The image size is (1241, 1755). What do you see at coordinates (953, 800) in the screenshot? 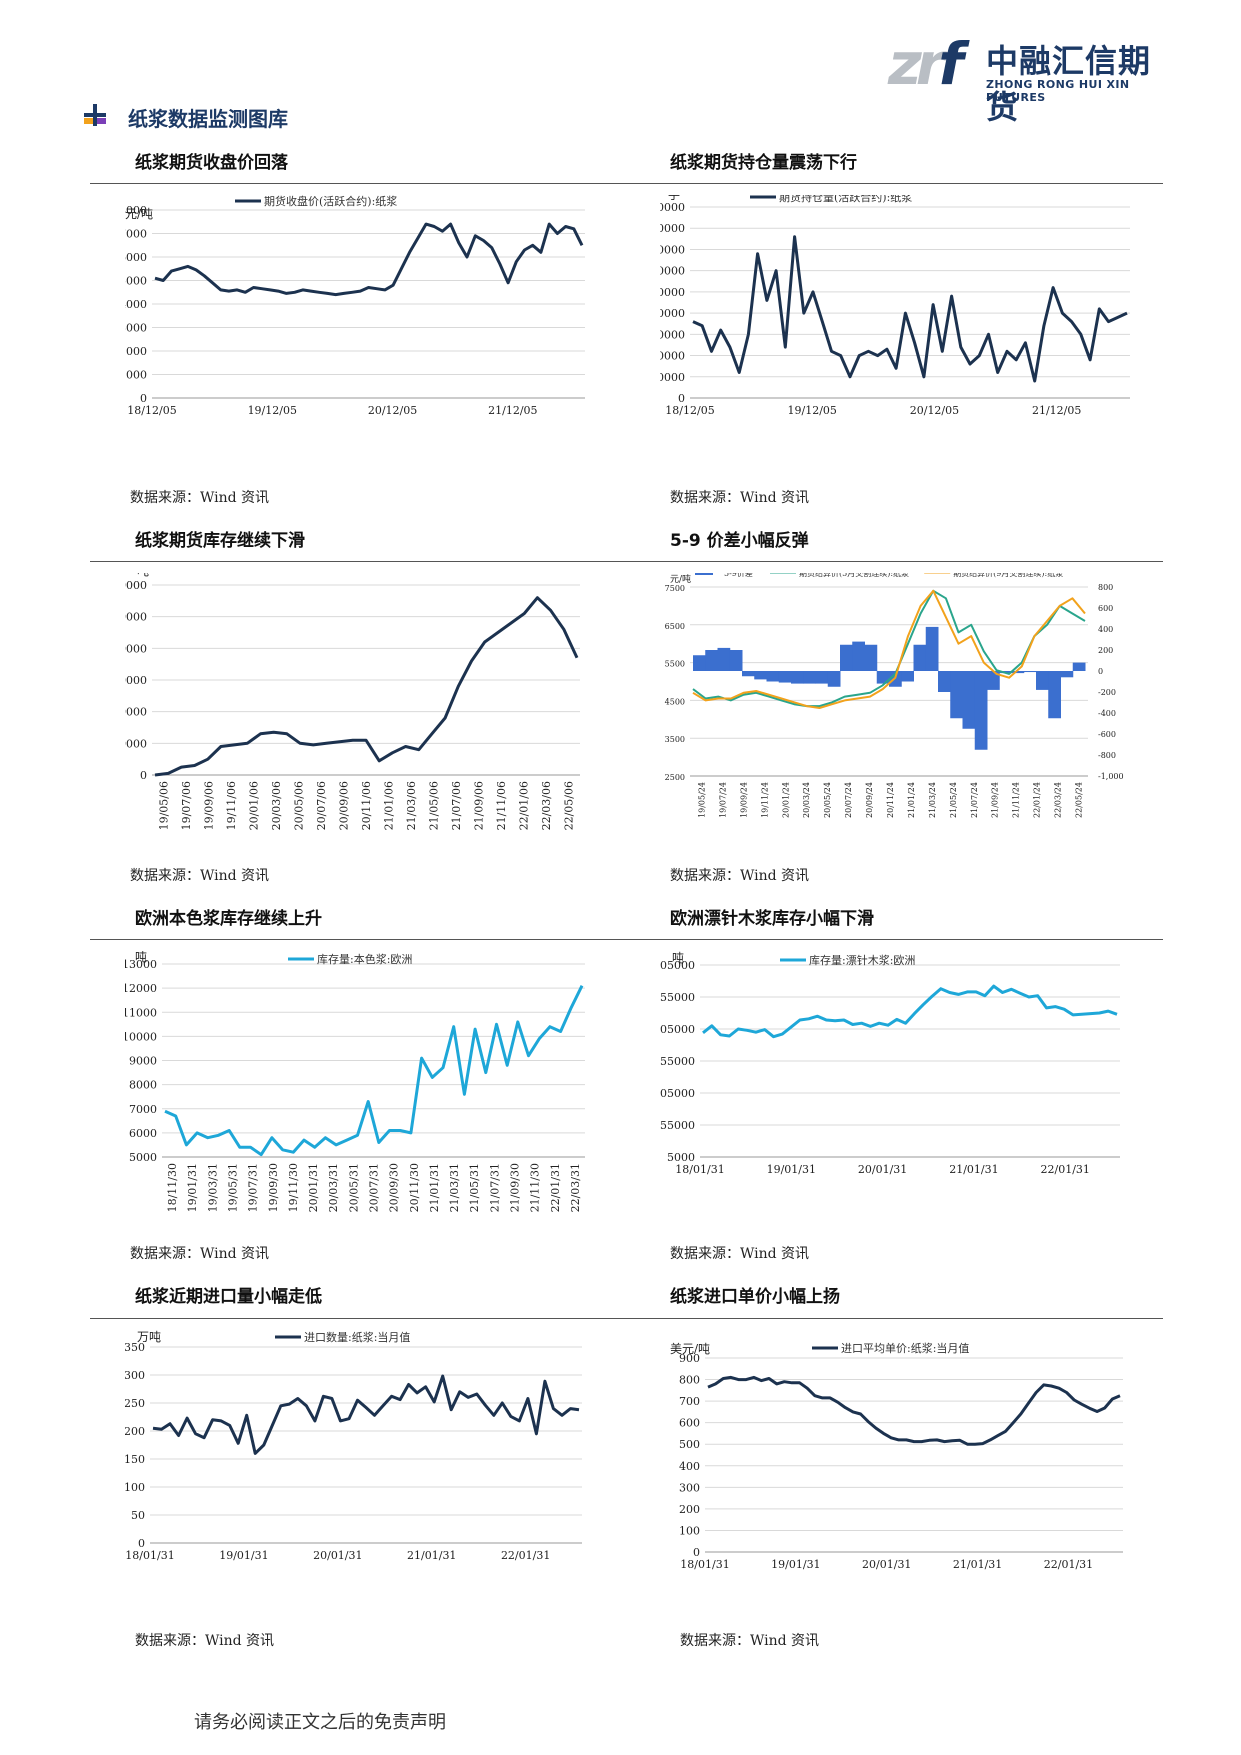
I see `x-tick-label: 21/05/24` at bounding box center [953, 800].